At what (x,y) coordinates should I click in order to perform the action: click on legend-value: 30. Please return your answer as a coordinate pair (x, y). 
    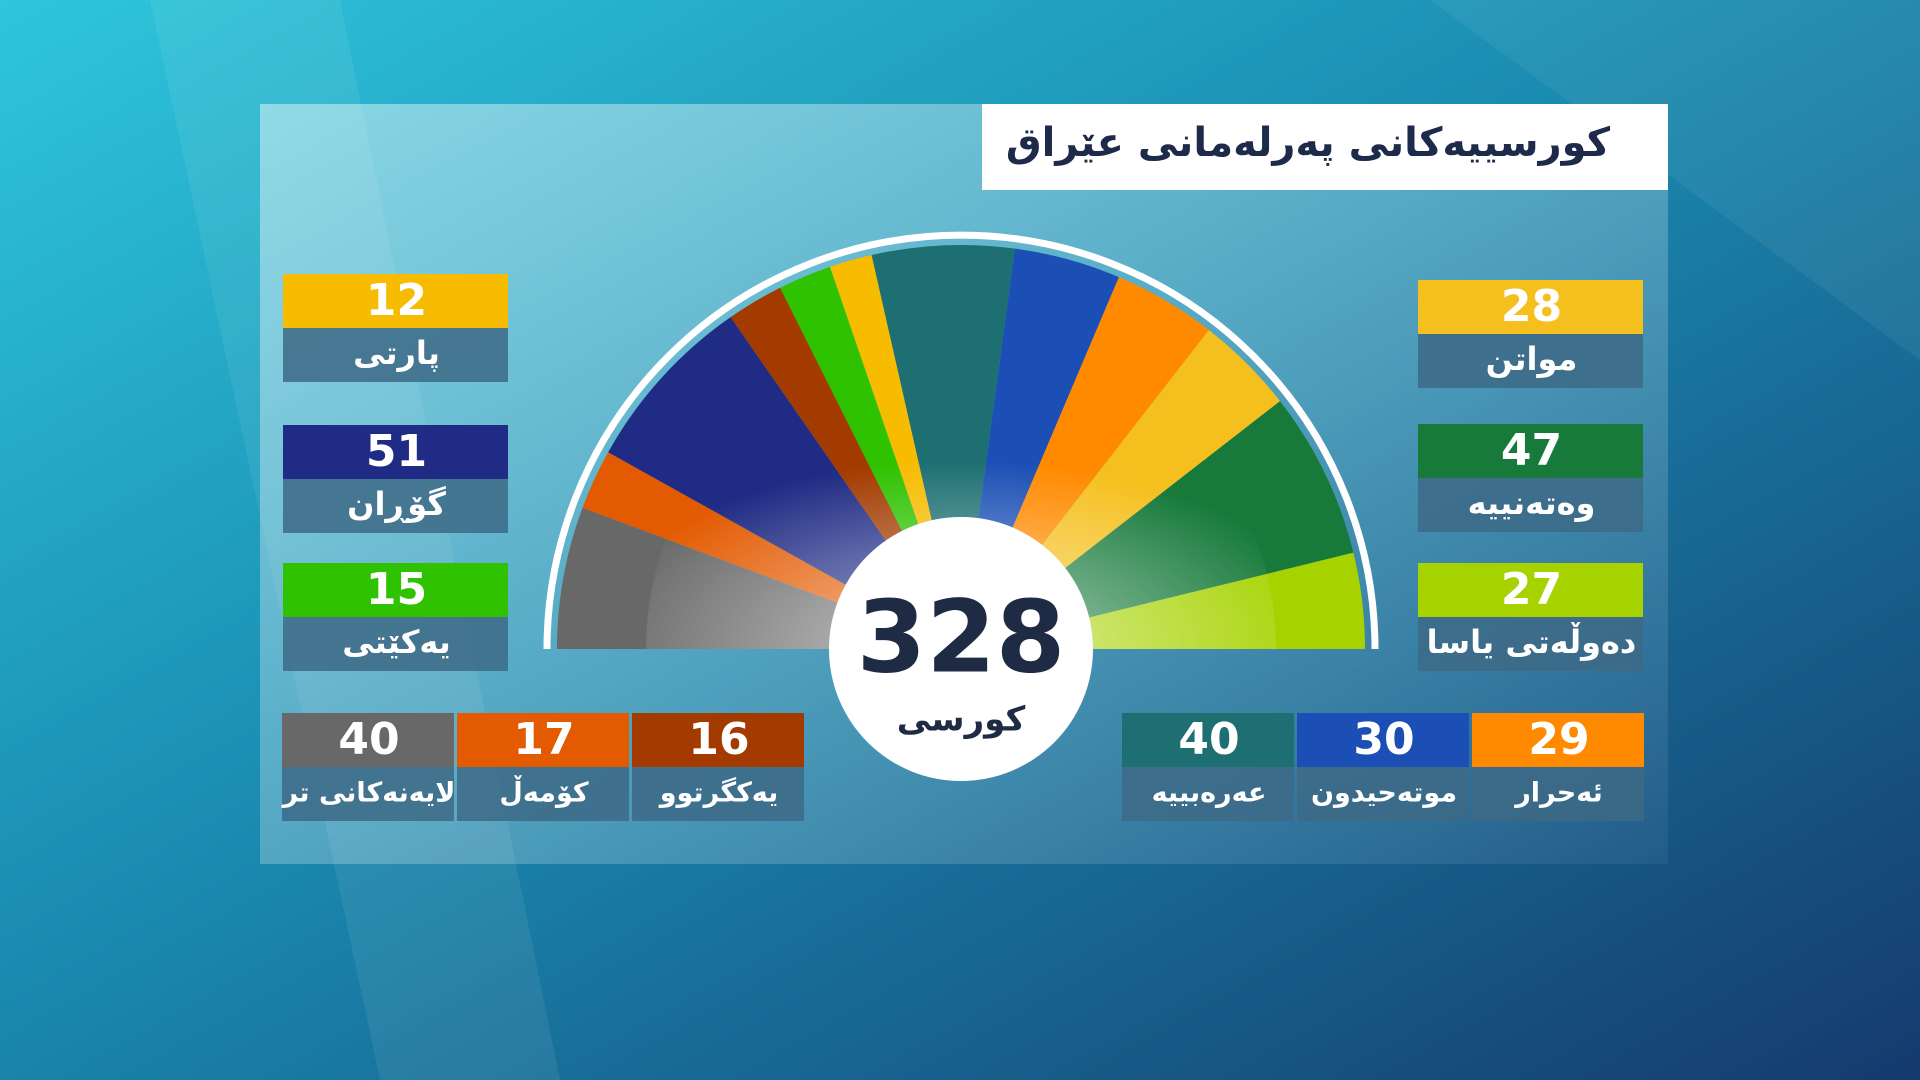
    Looking at the image, I should click on (1383, 739).